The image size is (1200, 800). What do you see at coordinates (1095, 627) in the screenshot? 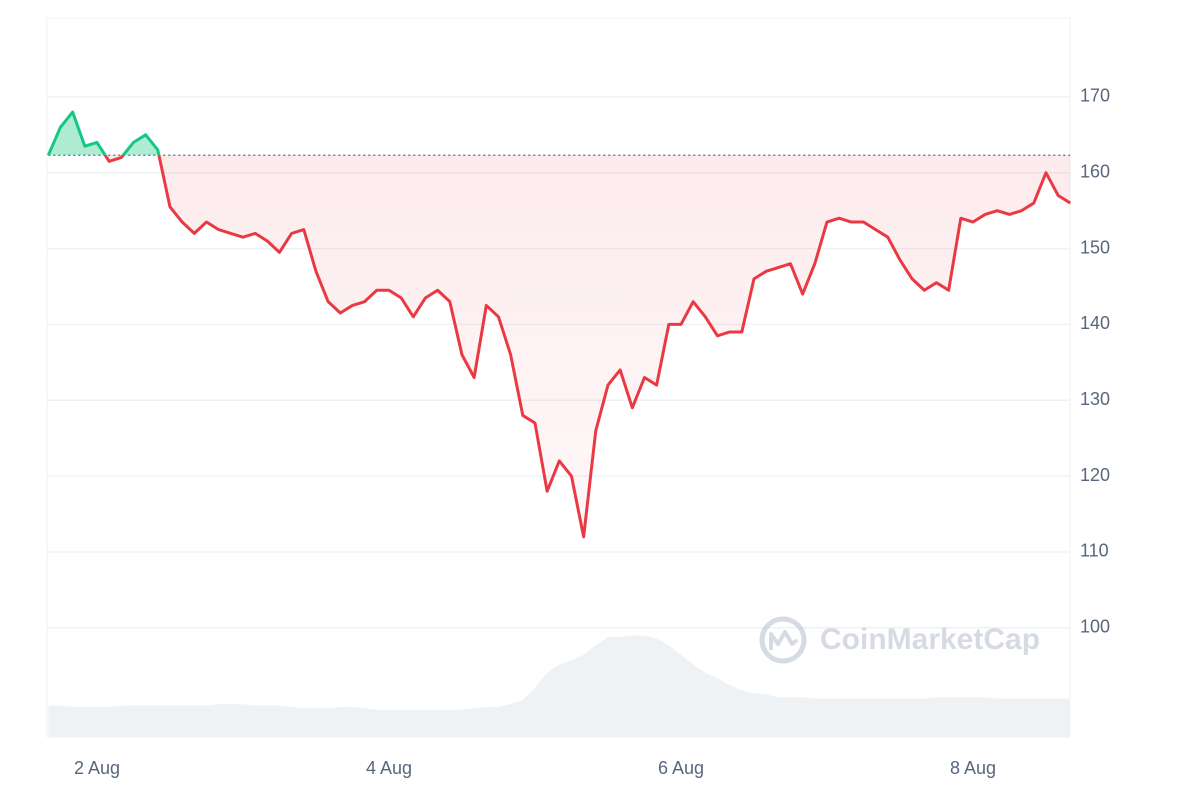
I see `y-tick-label: 100` at bounding box center [1095, 627].